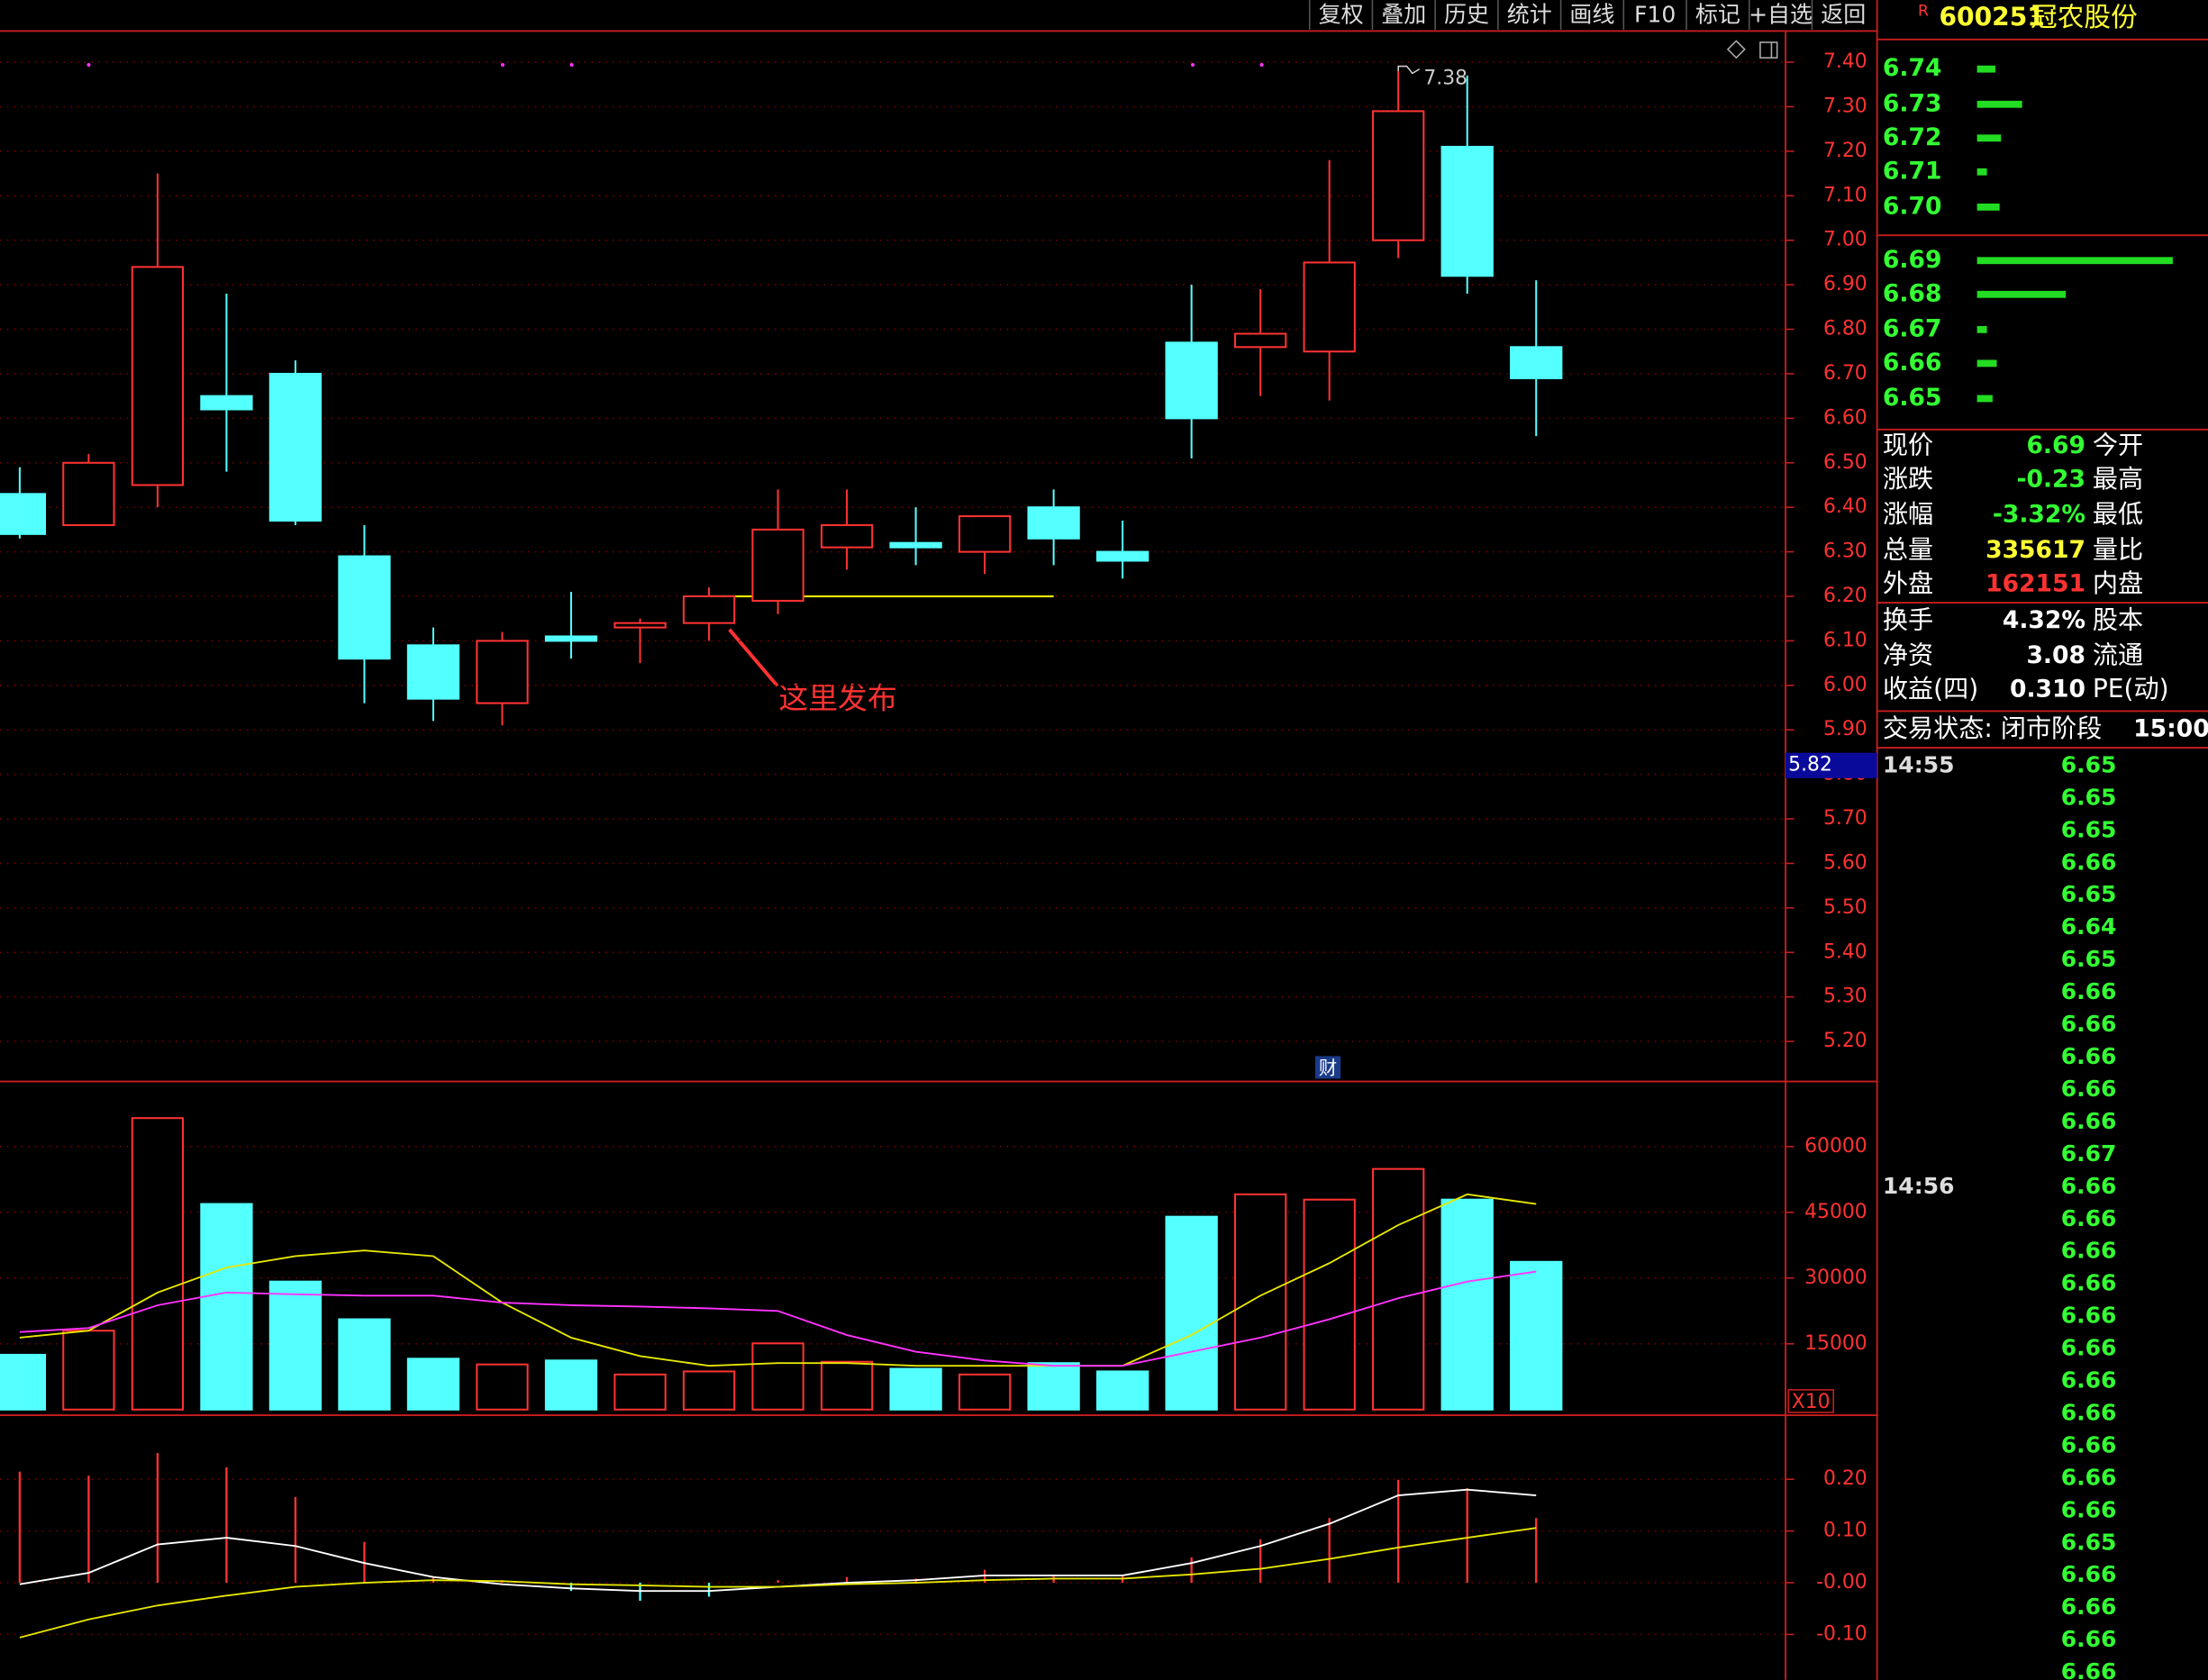  What do you see at coordinates (1845, 729) in the screenshot?
I see `y-tick-label: 5.90` at bounding box center [1845, 729].